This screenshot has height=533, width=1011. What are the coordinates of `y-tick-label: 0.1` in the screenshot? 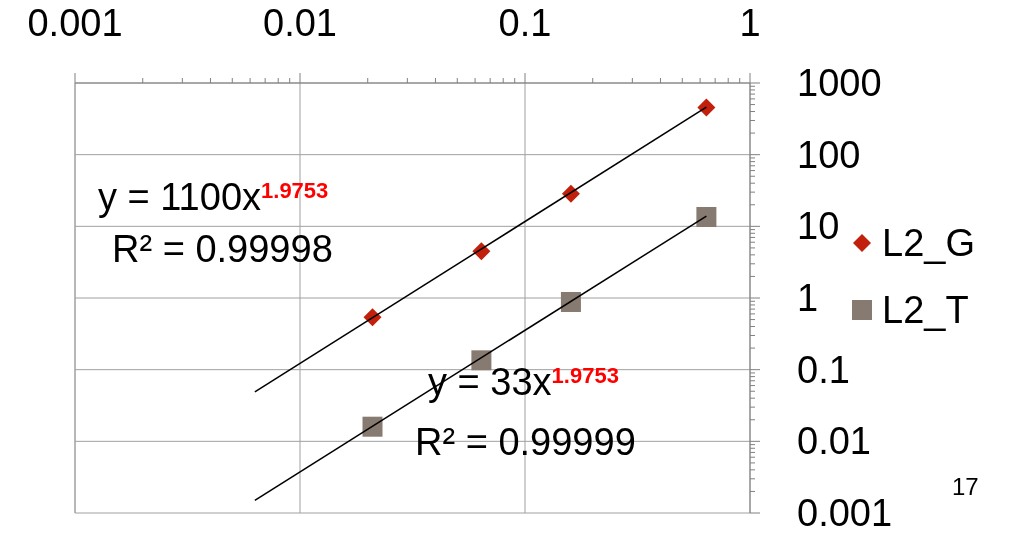 It's located at (823, 369).